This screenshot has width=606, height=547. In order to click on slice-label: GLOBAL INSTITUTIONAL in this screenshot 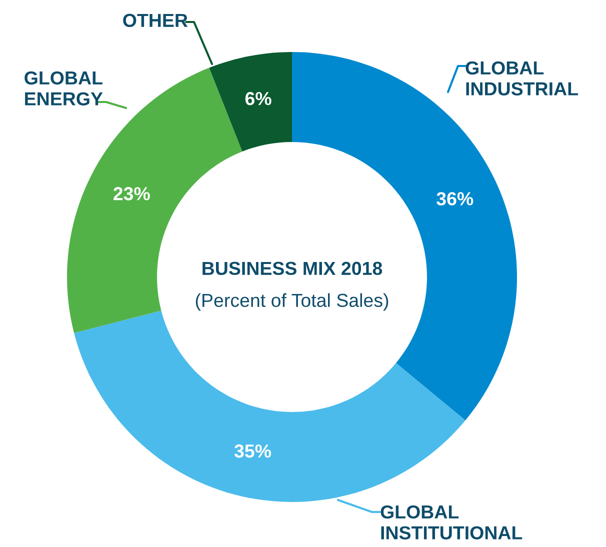, I will do `click(451, 522)`.